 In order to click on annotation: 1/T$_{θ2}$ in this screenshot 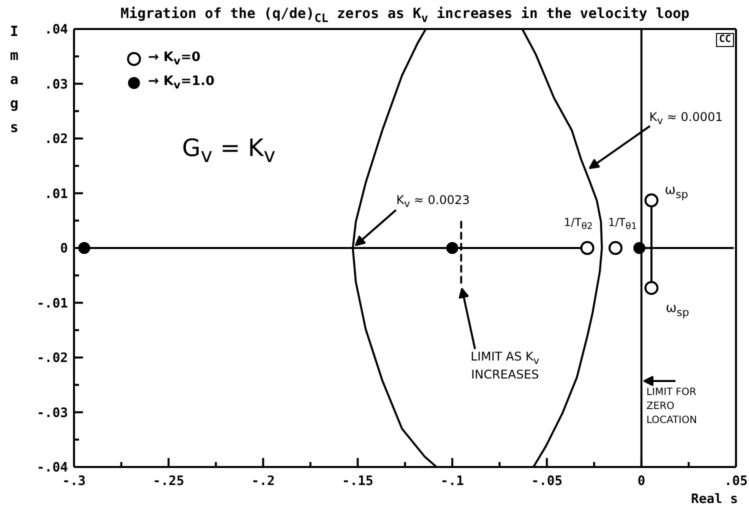, I will do `click(578, 224)`.